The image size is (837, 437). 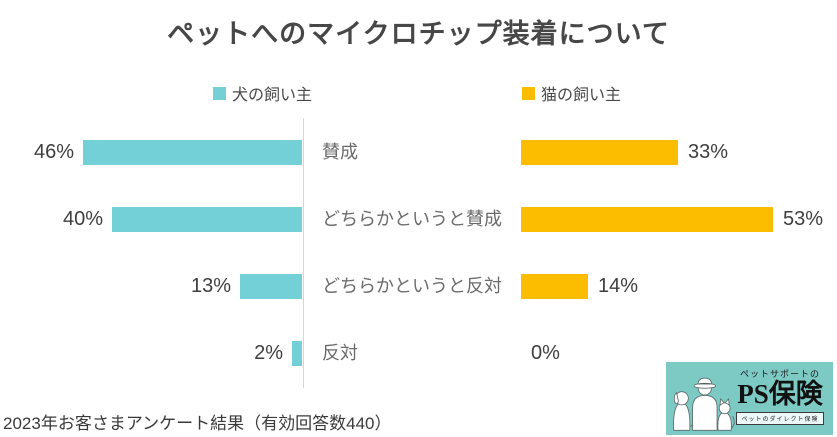 I want to click on category-label: 賛成, so click(x=340, y=152).